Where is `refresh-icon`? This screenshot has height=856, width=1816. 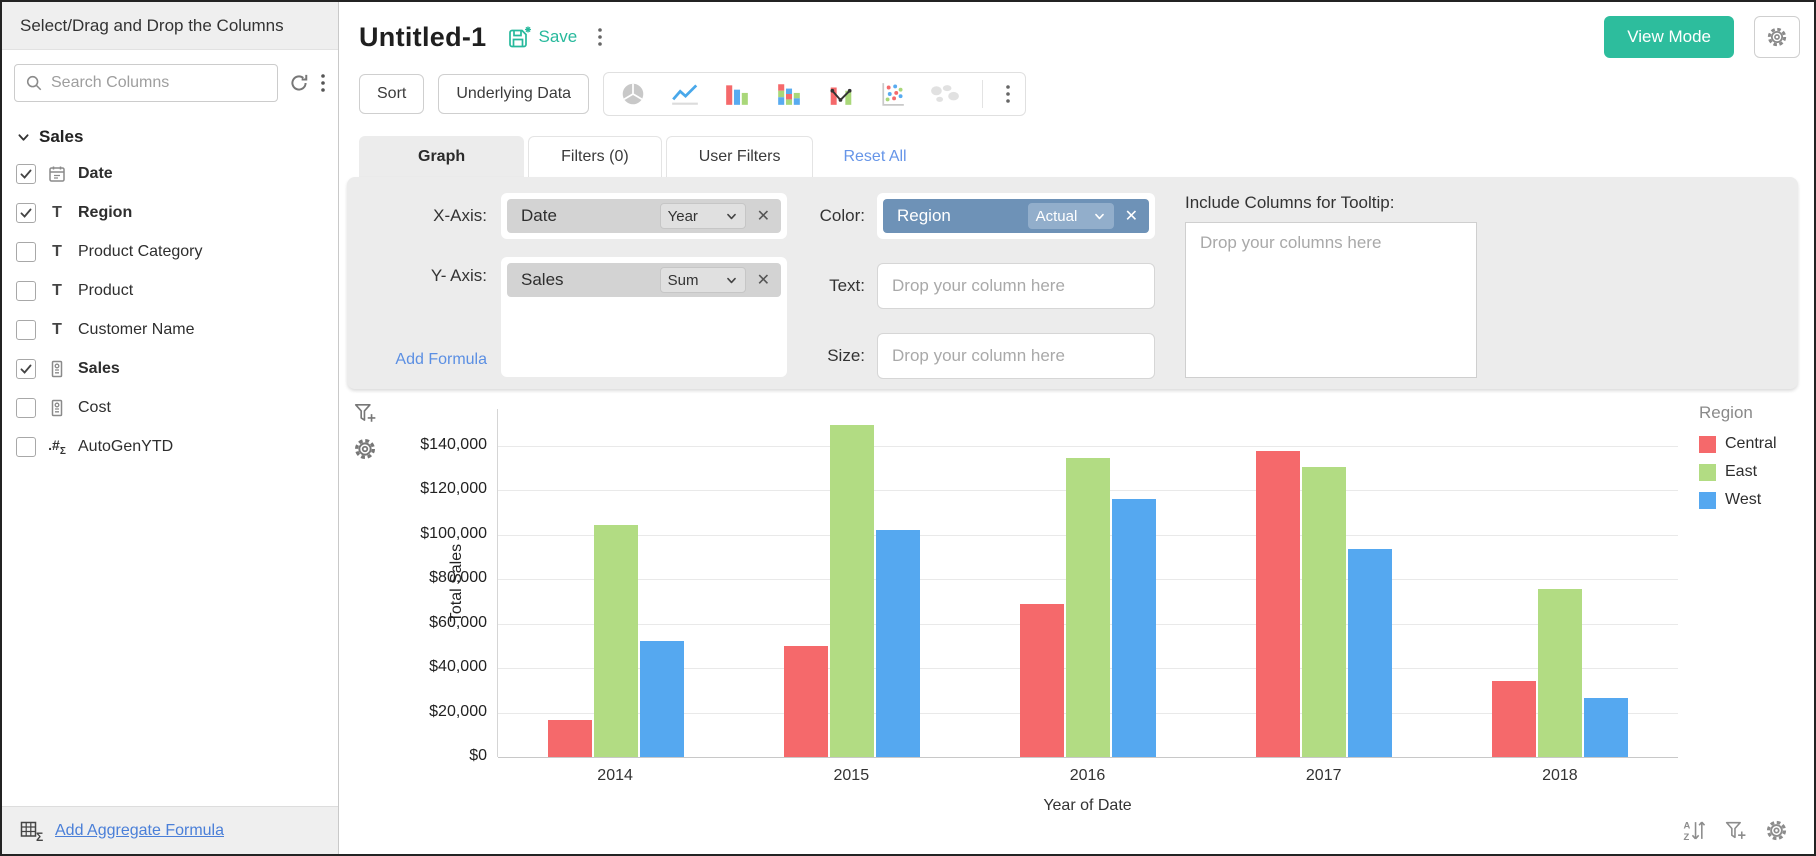
refresh-icon is located at coordinates (299, 83).